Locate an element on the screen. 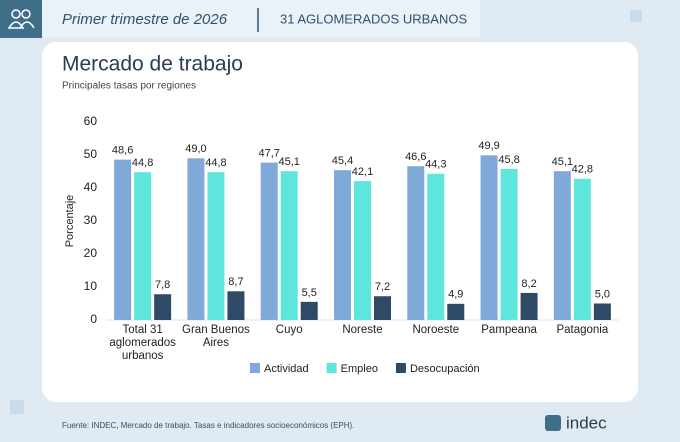 This screenshot has height=442, width=680. value-label: 47,7 is located at coordinates (269, 153).